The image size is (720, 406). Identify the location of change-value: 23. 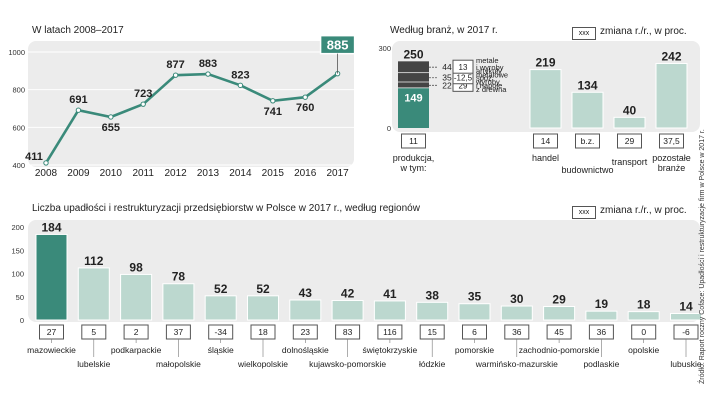
(306, 332).